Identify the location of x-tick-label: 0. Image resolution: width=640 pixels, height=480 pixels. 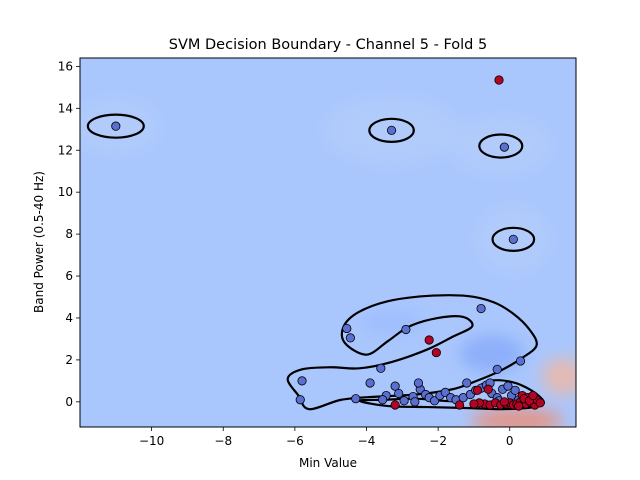
(510, 441).